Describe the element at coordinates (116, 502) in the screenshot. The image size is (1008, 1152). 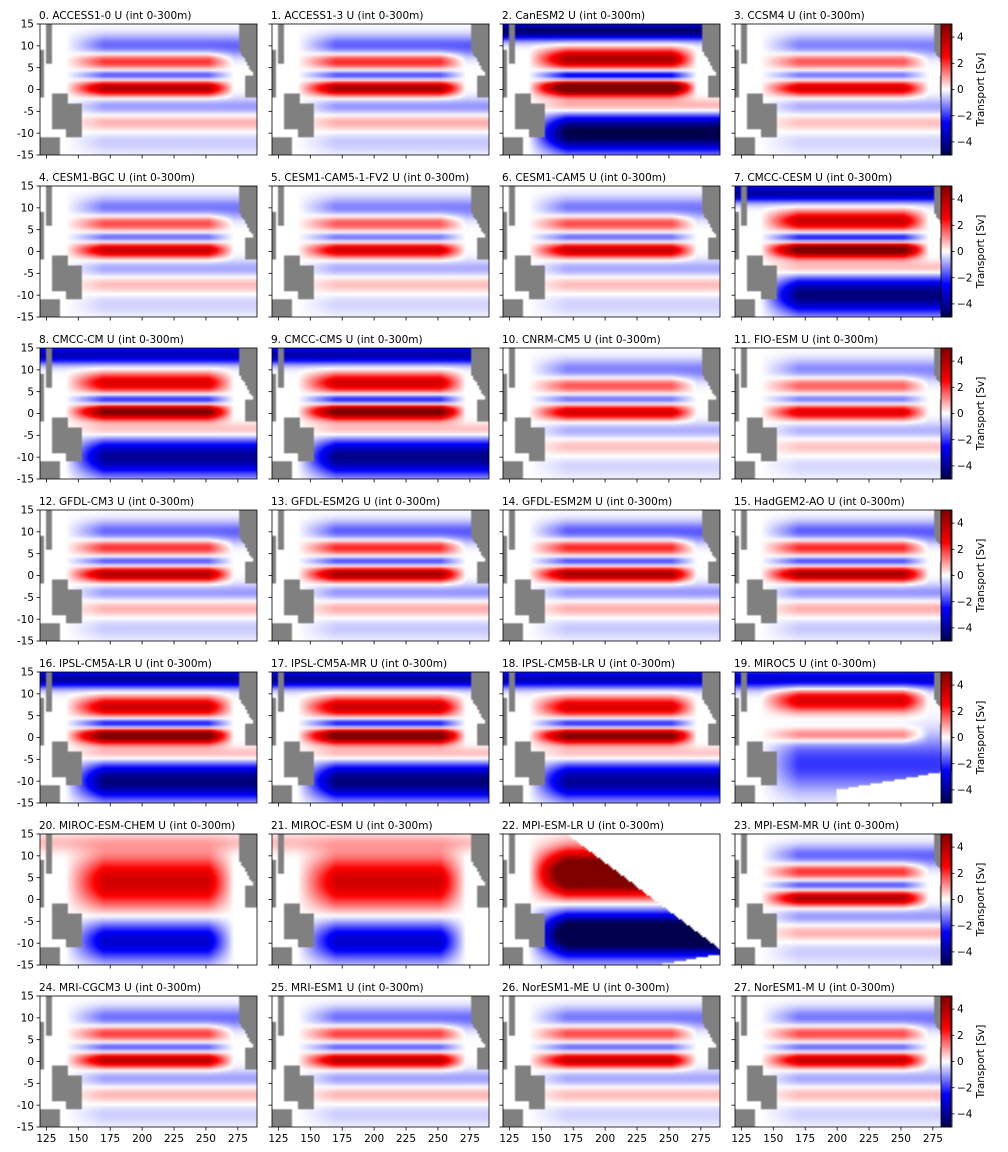
I see `panel-title: 12. GFDL-CM3 U (int 0-300m)` at that location.